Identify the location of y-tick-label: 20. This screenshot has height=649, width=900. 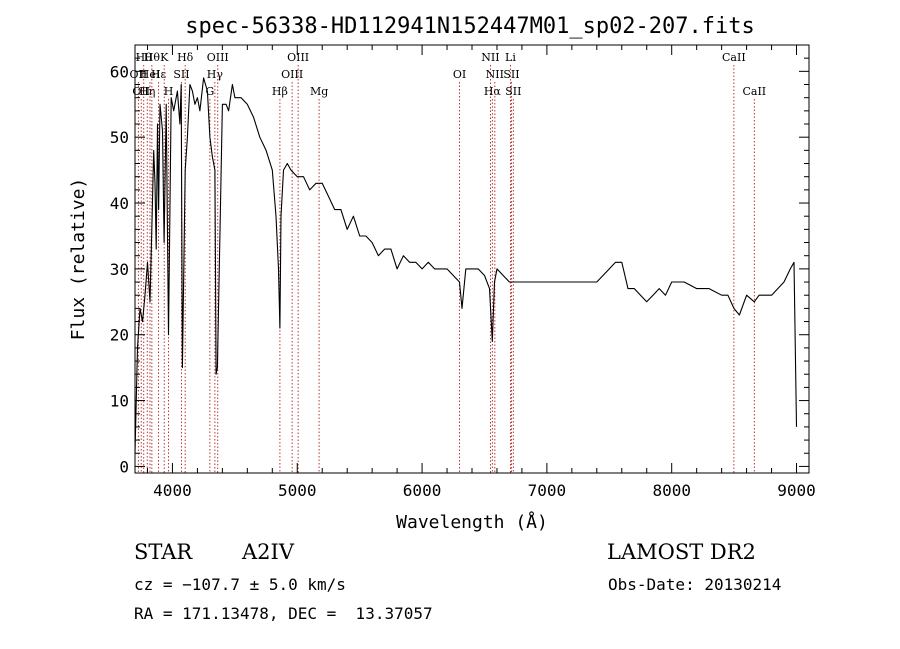
(119, 335).